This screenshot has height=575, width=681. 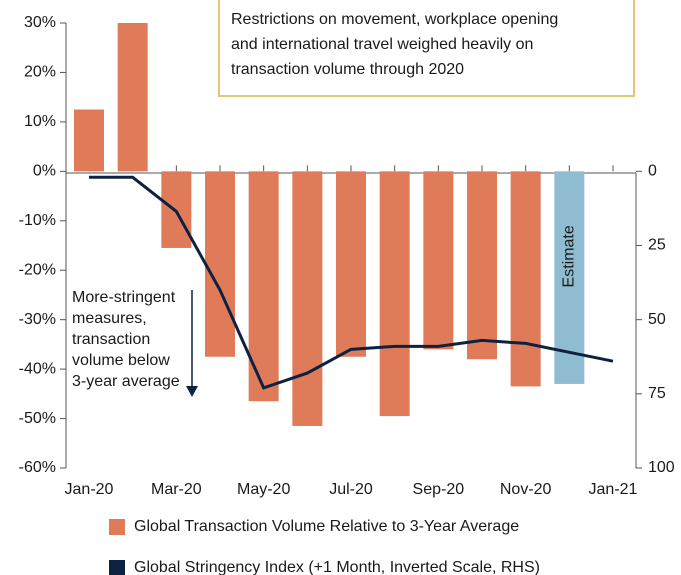 What do you see at coordinates (89, 489) in the screenshot?
I see `x-tick-label: Jan-20` at bounding box center [89, 489].